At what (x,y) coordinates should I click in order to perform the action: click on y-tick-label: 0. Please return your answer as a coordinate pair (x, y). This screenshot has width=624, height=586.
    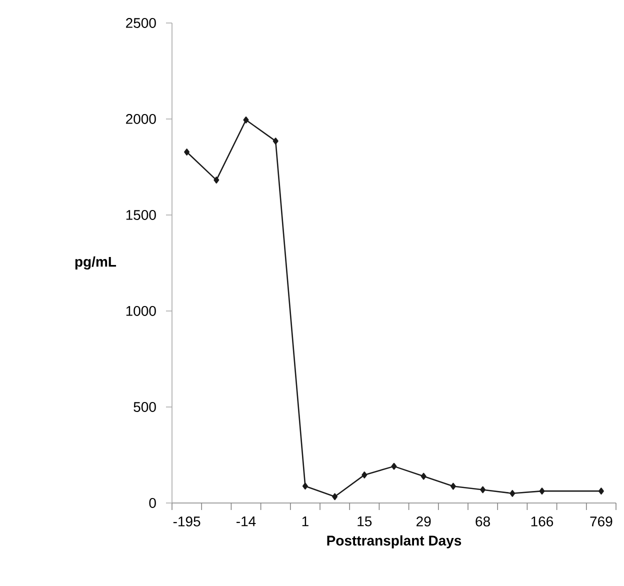
    Looking at the image, I should click on (152, 503).